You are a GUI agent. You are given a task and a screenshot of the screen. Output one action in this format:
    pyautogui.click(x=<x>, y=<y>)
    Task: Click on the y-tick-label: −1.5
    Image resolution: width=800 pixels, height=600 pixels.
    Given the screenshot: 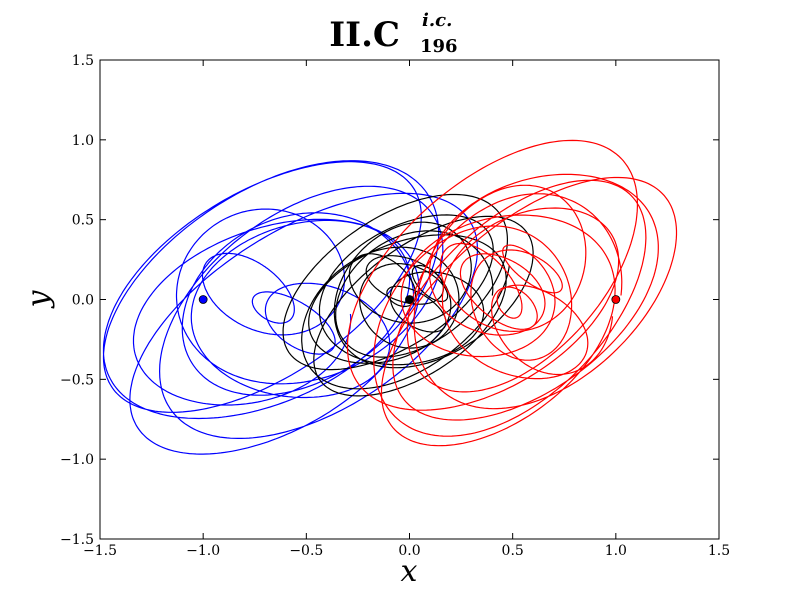 What is the action you would take?
    pyautogui.click(x=77, y=540)
    